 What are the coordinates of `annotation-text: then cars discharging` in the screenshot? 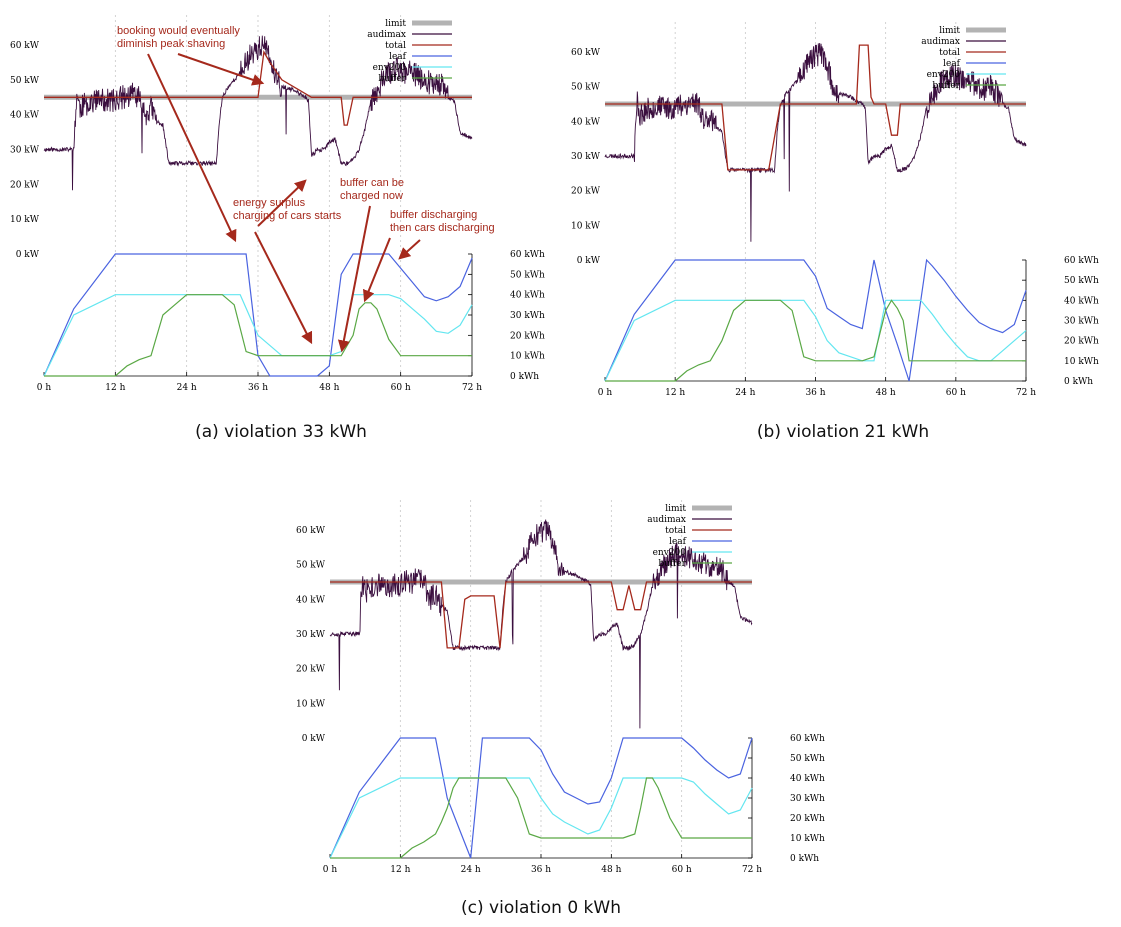 It's located at (442, 228).